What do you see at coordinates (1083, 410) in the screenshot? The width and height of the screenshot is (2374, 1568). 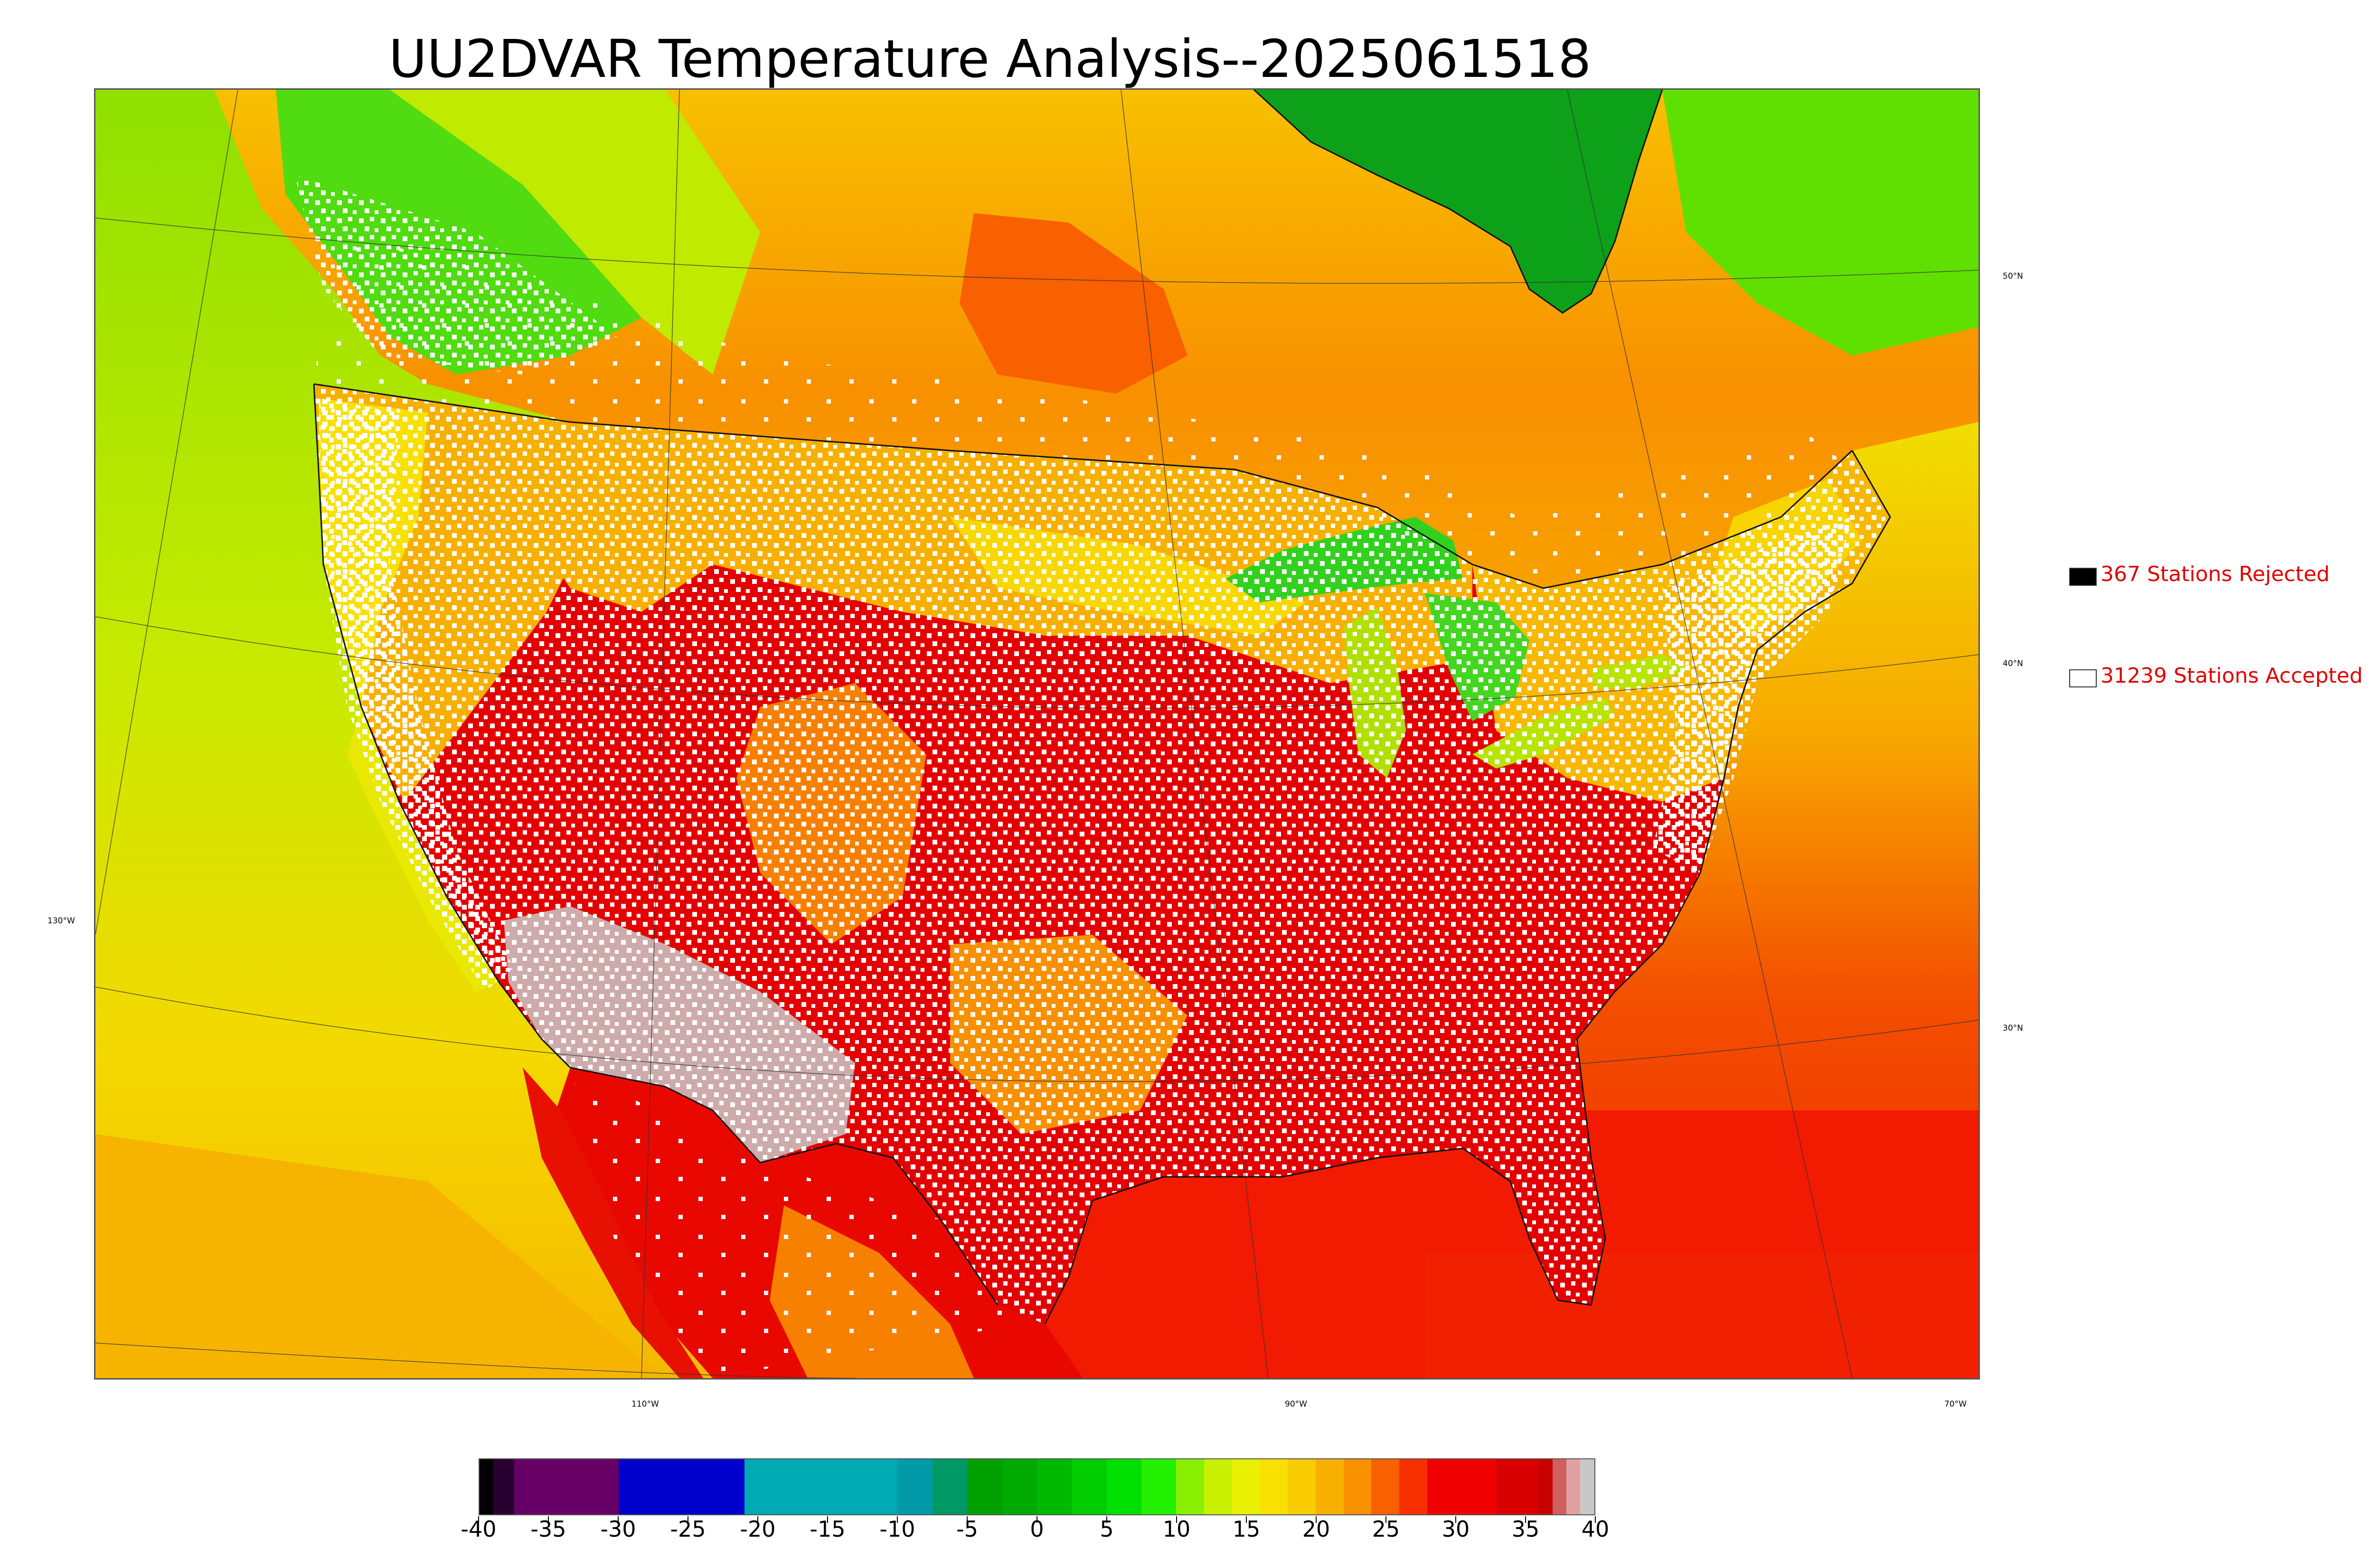 I see `stations-canada-south` at bounding box center [1083, 410].